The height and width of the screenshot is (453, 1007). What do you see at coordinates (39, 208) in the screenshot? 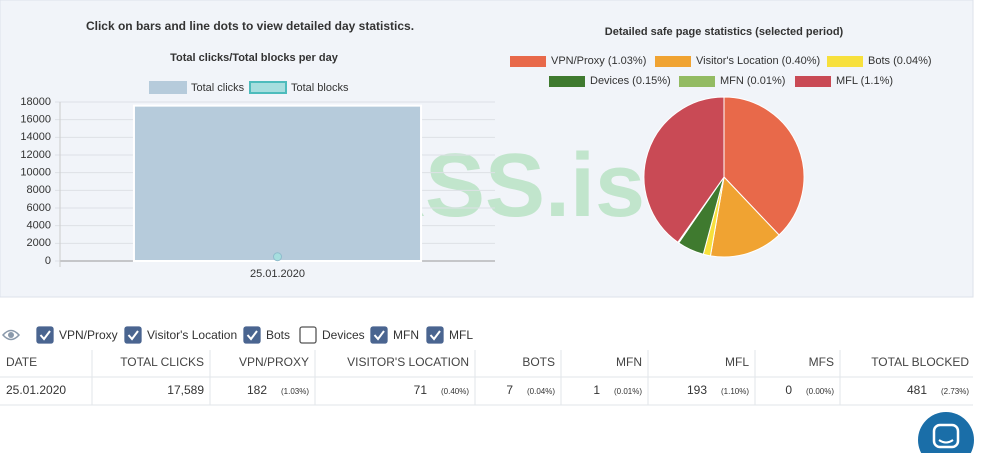
I see `y-tick-label: 6000` at bounding box center [39, 208].